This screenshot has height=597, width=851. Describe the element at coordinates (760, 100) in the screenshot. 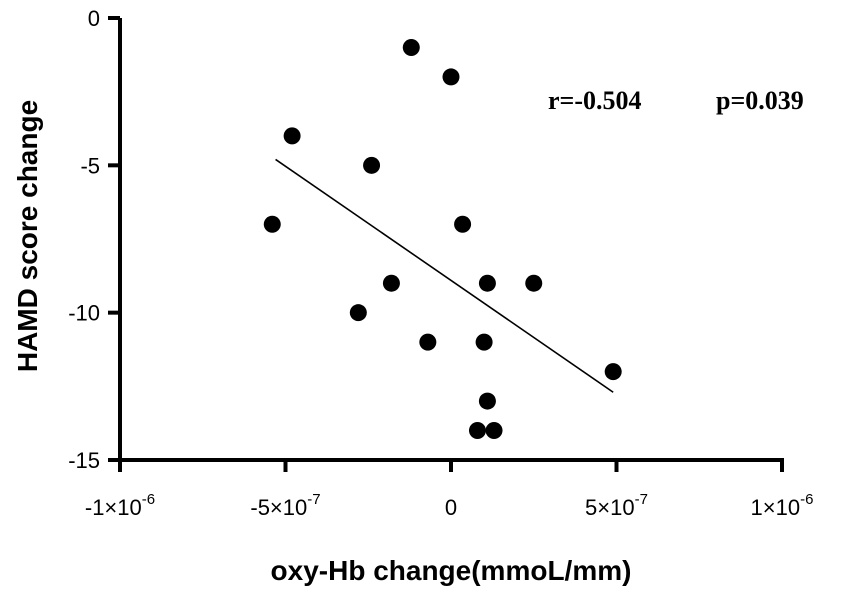

I see `correlation-p-text: p=0.039` at that location.